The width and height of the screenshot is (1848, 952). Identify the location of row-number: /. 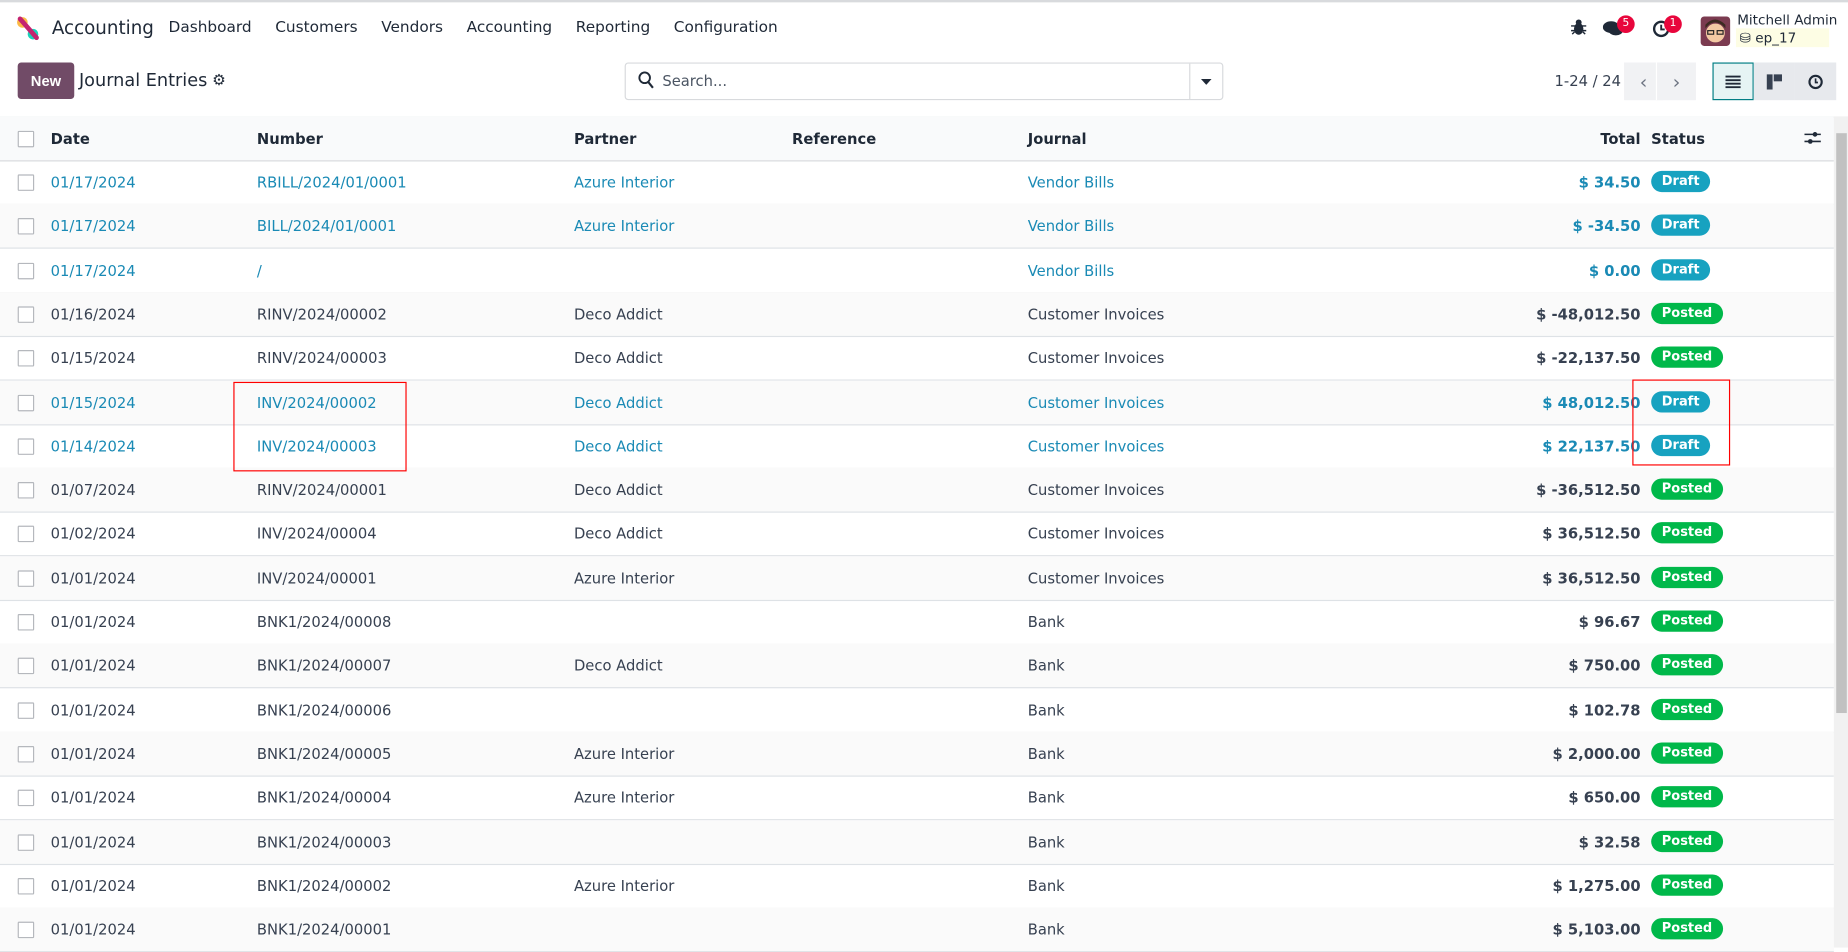
(259, 270).